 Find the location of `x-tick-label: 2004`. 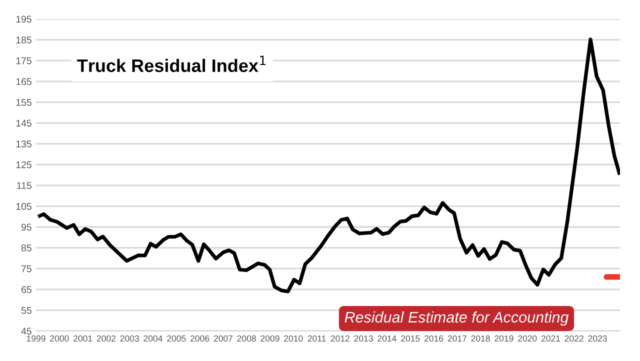

x-tick-label: 2004 is located at coordinates (153, 338).